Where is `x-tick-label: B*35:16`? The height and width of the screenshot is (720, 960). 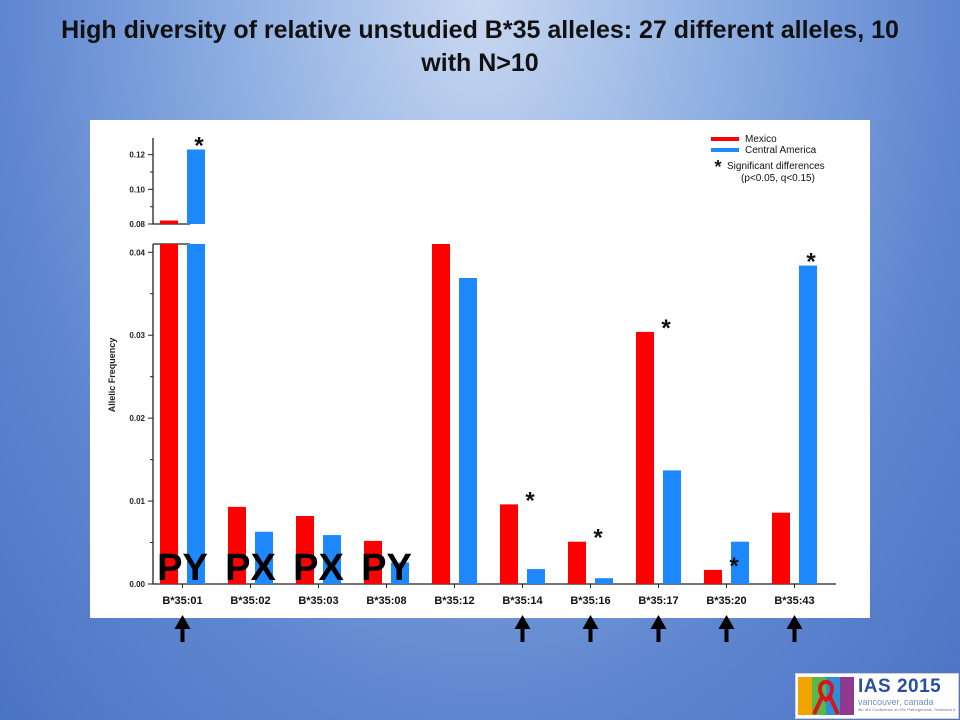 x-tick-label: B*35:16 is located at coordinates (590, 601).